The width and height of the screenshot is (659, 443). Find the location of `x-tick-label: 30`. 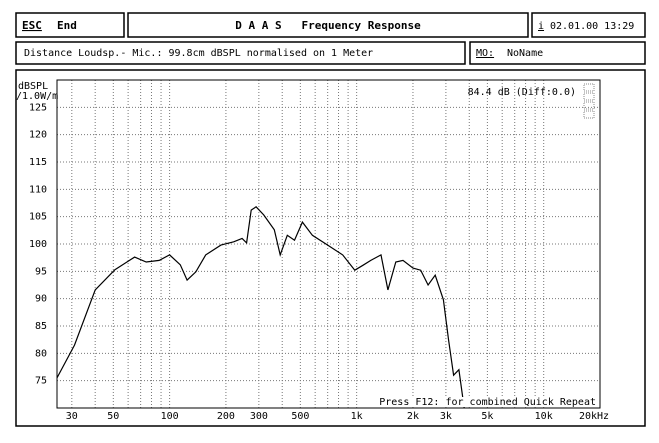

x-tick-label: 30 is located at coordinates (72, 416).